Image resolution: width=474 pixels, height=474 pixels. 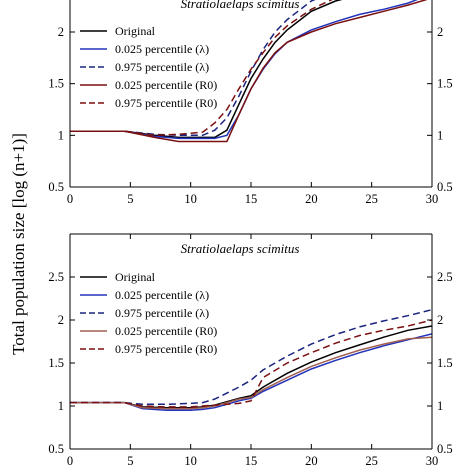 What do you see at coordinates (445, 277) in the screenshot?
I see `y-tick-label-right: 2.5` at bounding box center [445, 277].